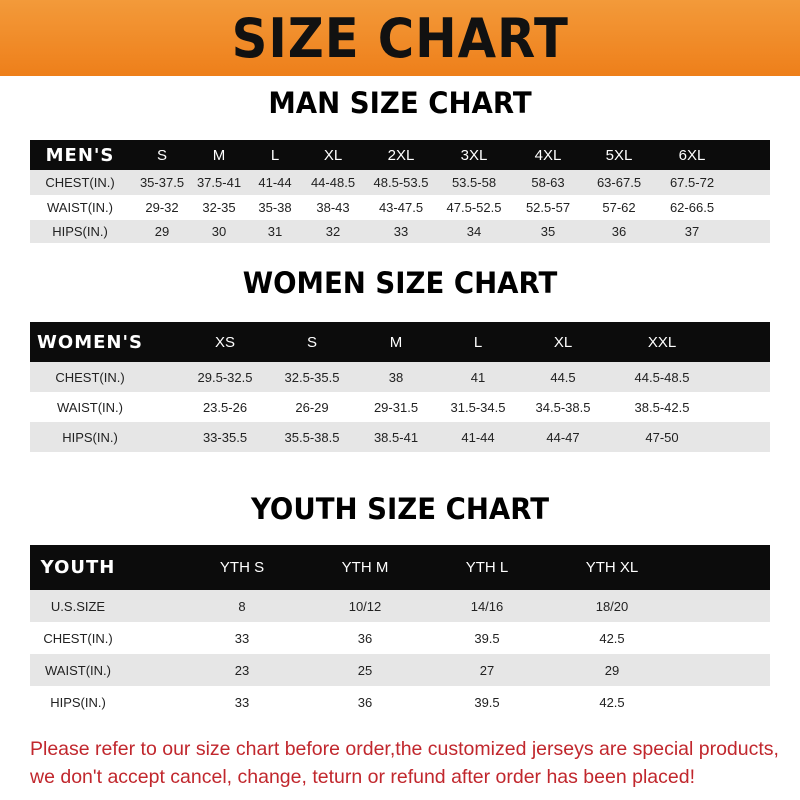  What do you see at coordinates (692, 155) in the screenshot?
I see `size-header: 6XL` at bounding box center [692, 155].